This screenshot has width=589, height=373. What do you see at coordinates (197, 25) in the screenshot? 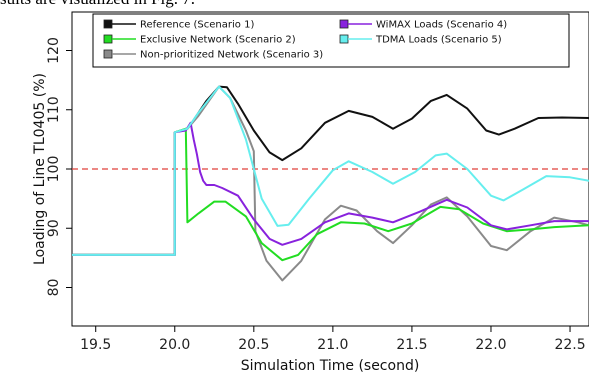
I see `legend-label: Reference (Scenario 1)` at bounding box center [197, 25].